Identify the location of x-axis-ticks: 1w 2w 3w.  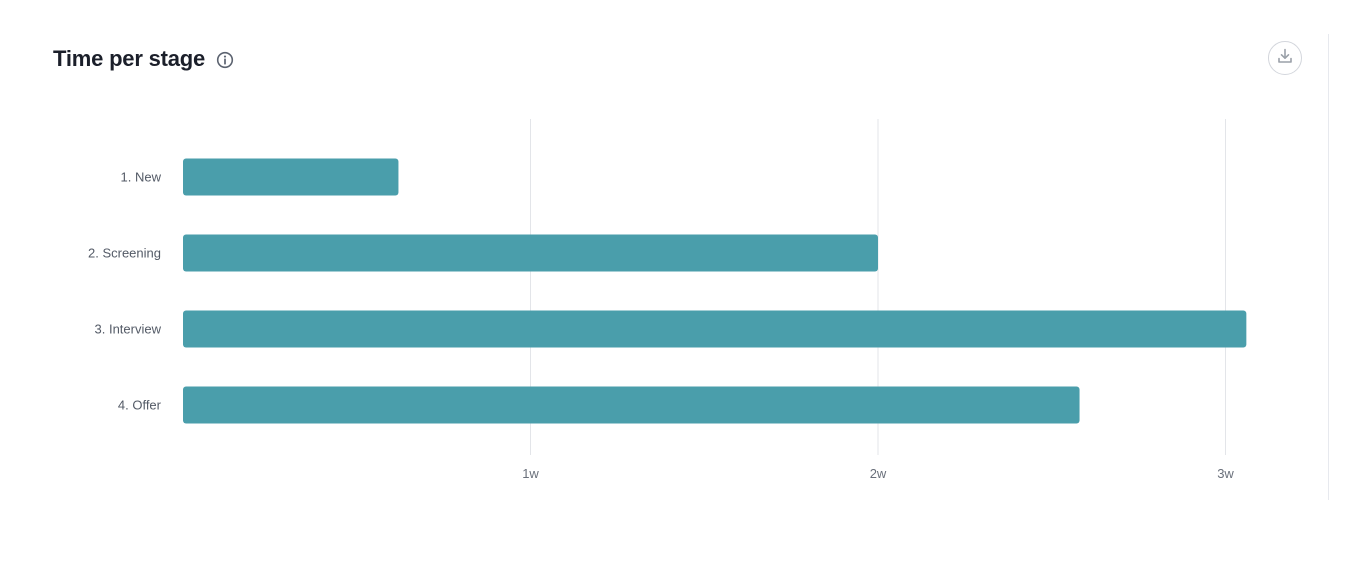
(878, 473).